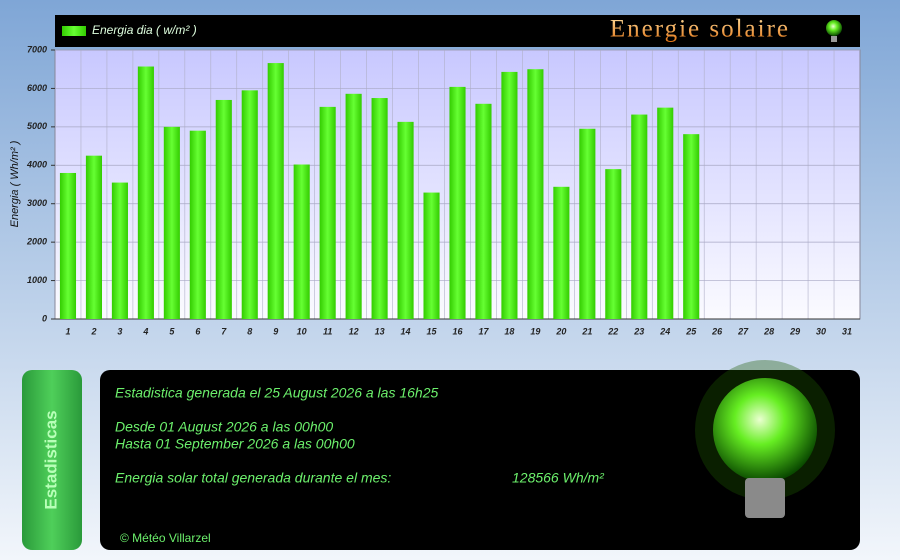  Describe the element at coordinates (144, 30) in the screenshot. I see `legend-label: Energia dia ( w/m² )` at that location.